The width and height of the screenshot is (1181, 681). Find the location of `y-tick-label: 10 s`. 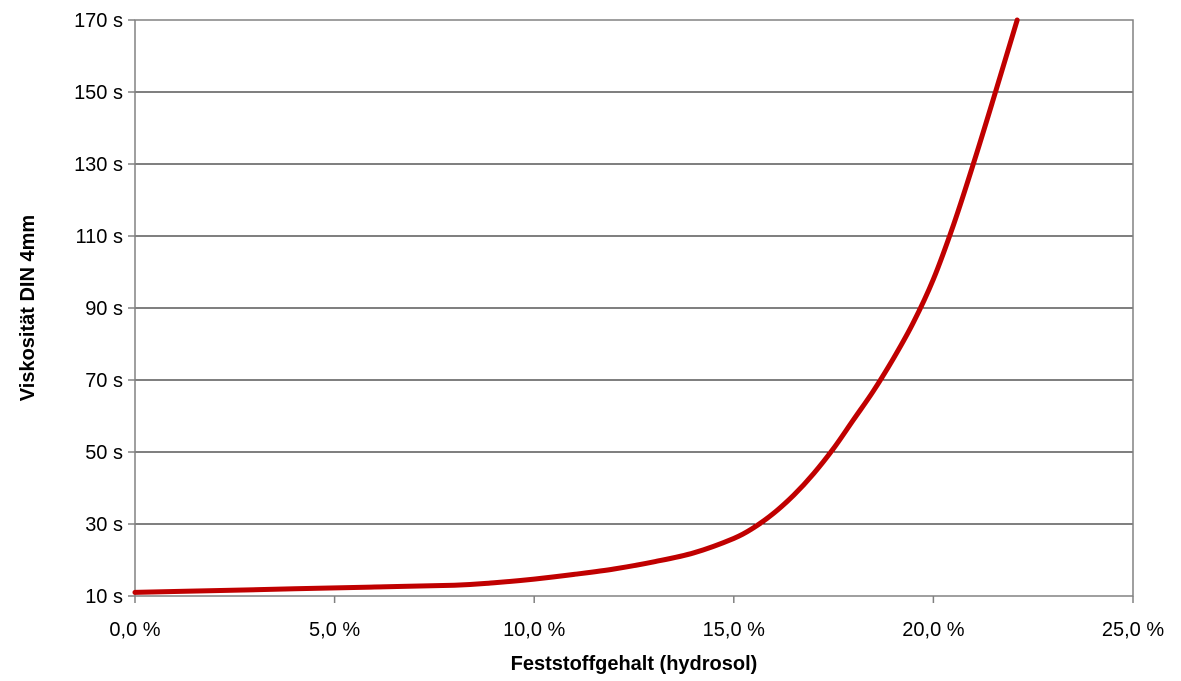

y-tick-label: 10 s is located at coordinates (104, 597).